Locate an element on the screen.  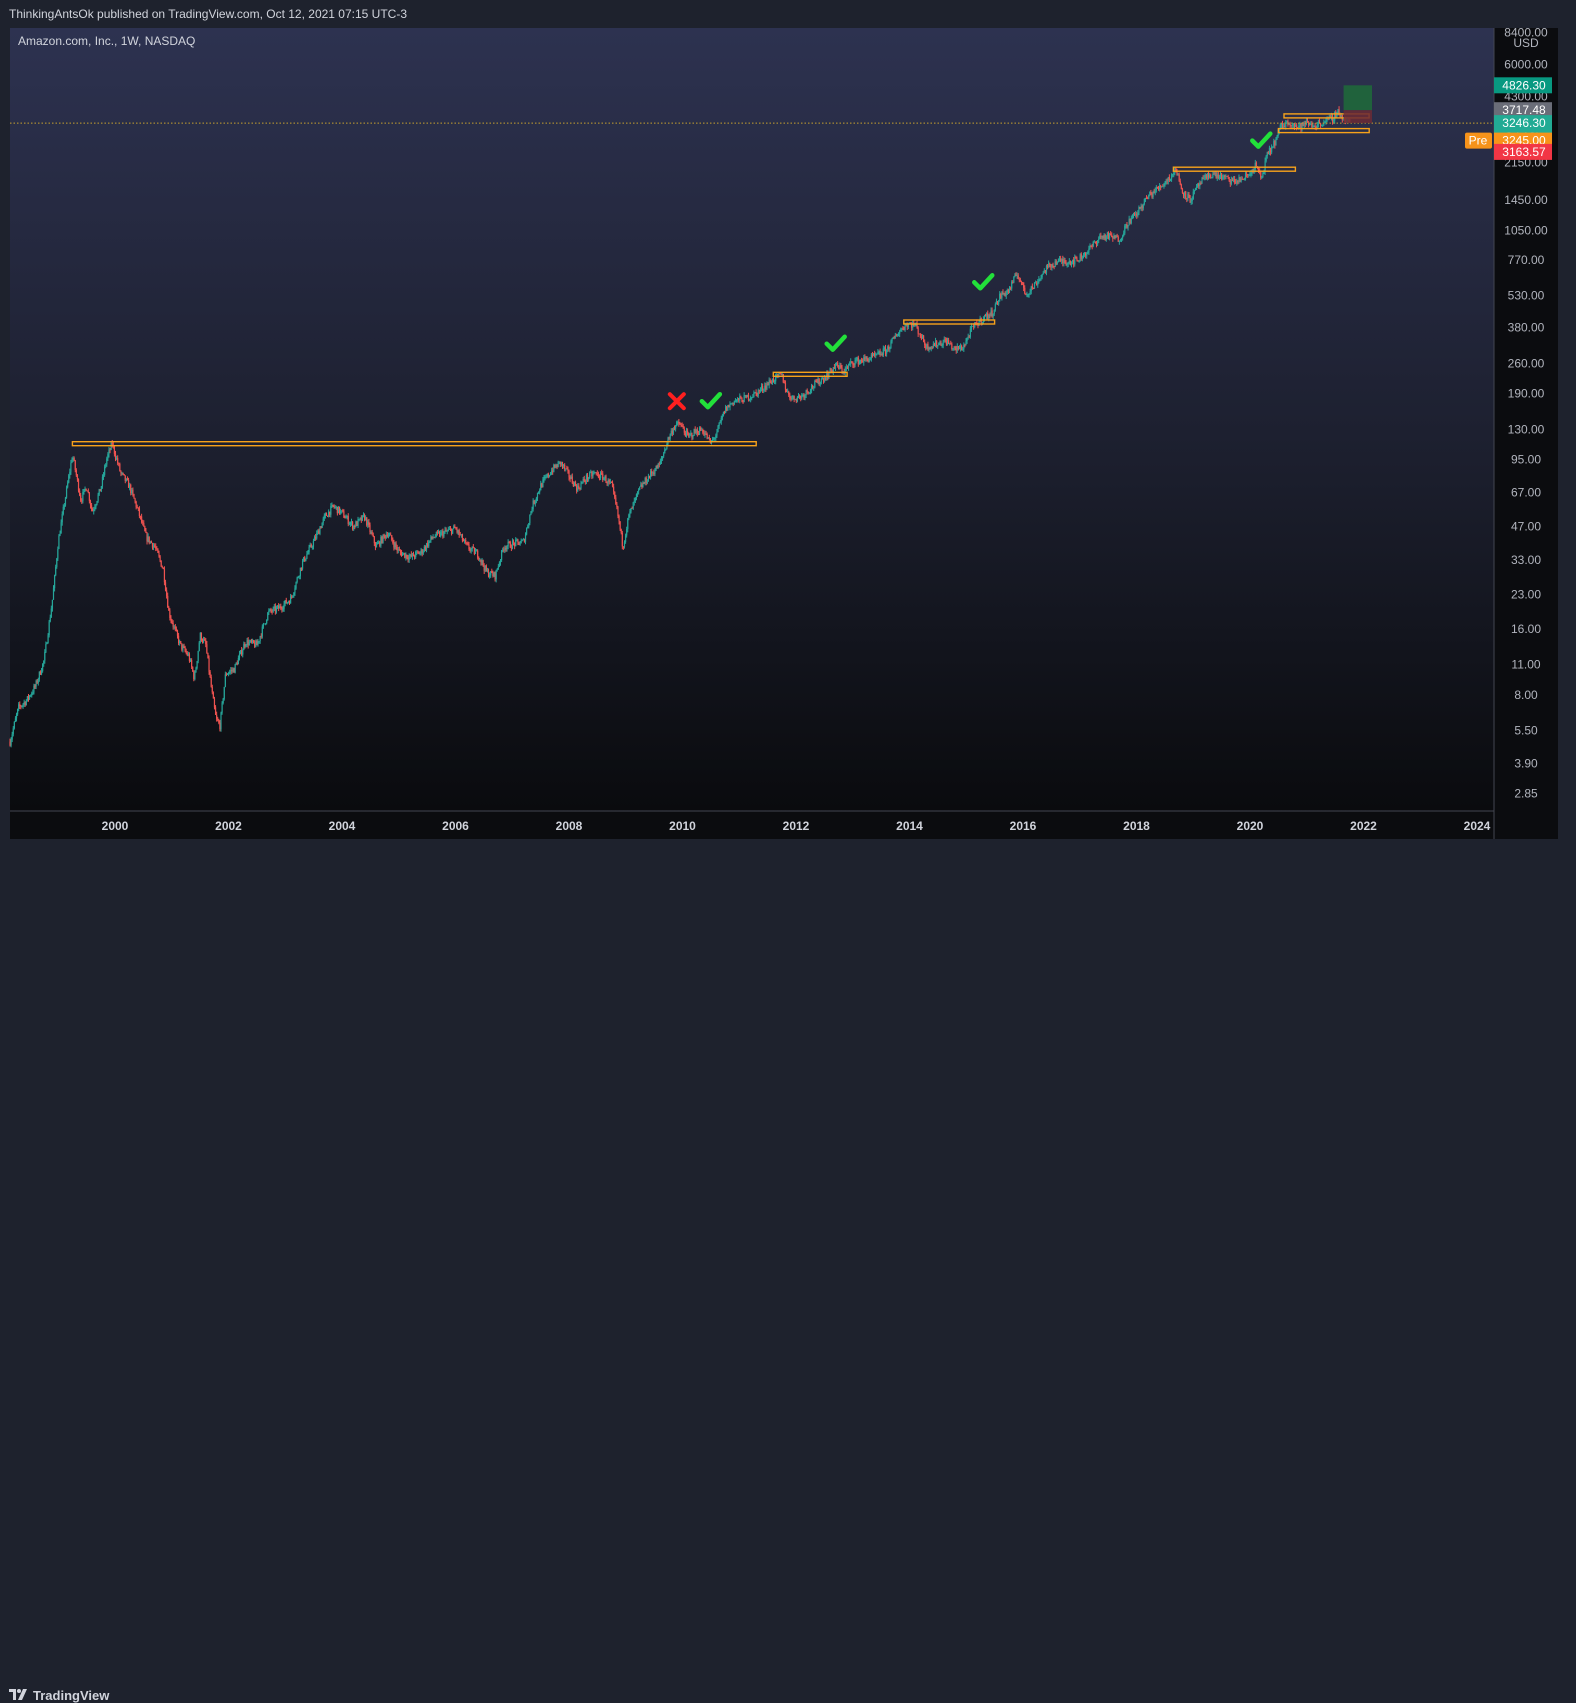
stop-zone is located at coordinates (1357, 117).